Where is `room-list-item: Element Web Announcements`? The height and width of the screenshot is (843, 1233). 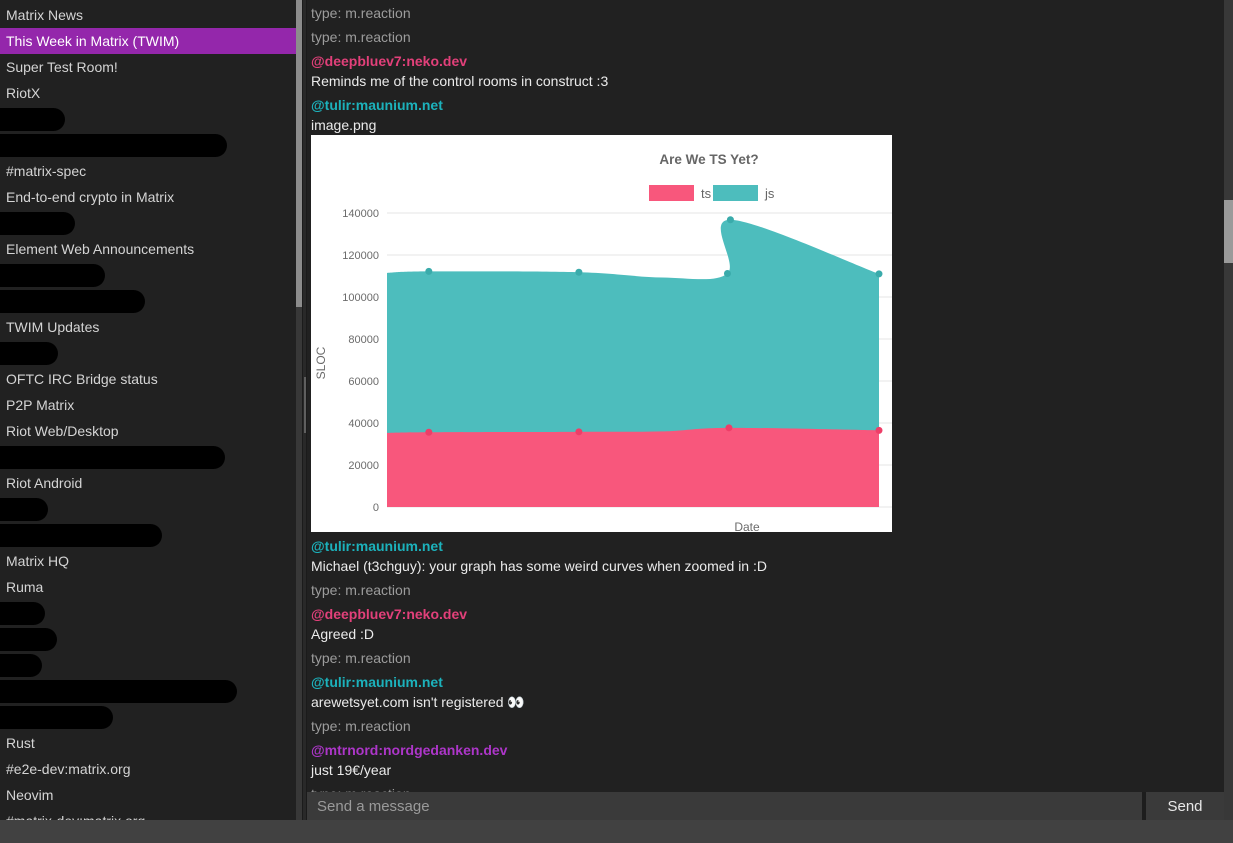
room-list-item: Element Web Announcements is located at coordinates (100, 249).